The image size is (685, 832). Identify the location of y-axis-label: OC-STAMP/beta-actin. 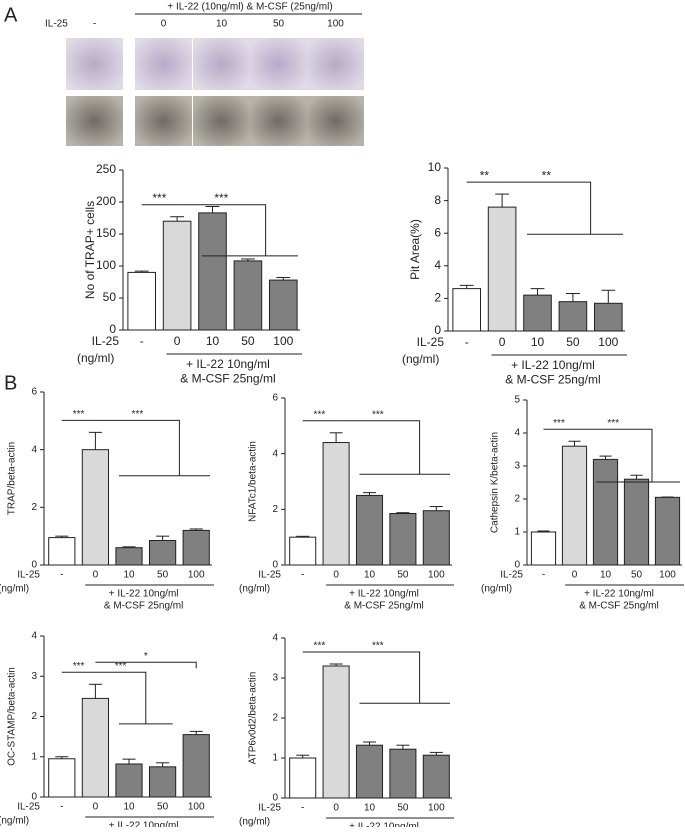
(12, 716).